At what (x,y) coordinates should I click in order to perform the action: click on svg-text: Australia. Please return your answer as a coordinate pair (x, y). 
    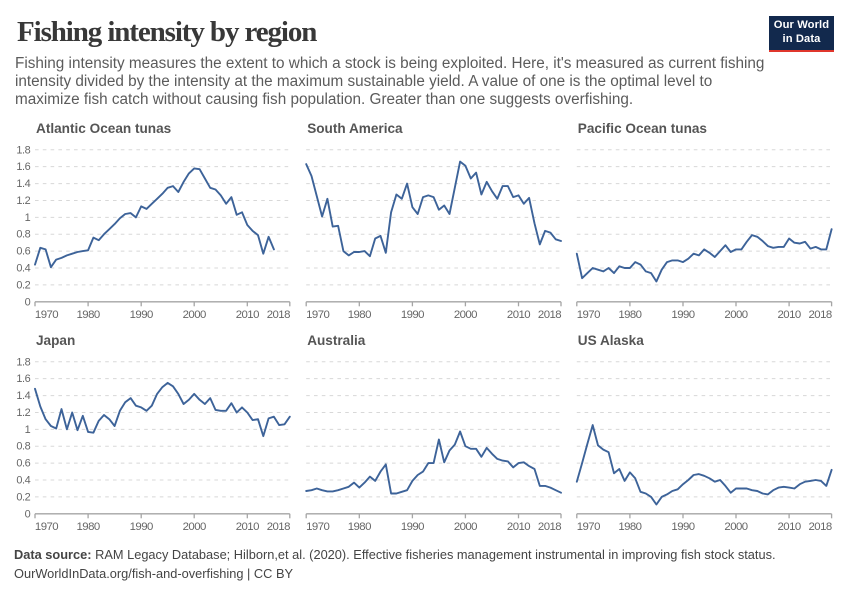
    Looking at the image, I should click on (336, 340).